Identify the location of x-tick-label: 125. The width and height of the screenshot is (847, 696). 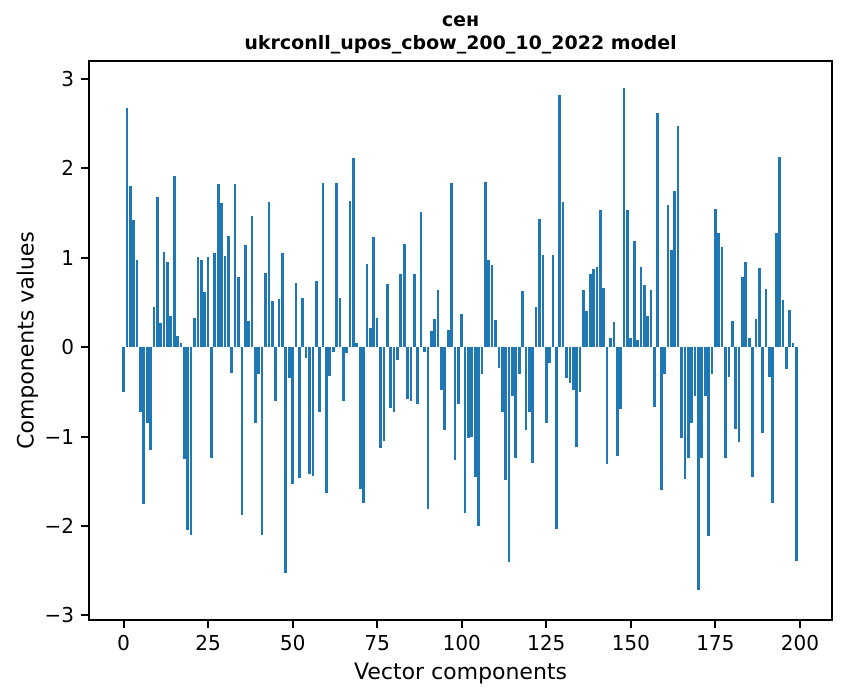
(546, 643).